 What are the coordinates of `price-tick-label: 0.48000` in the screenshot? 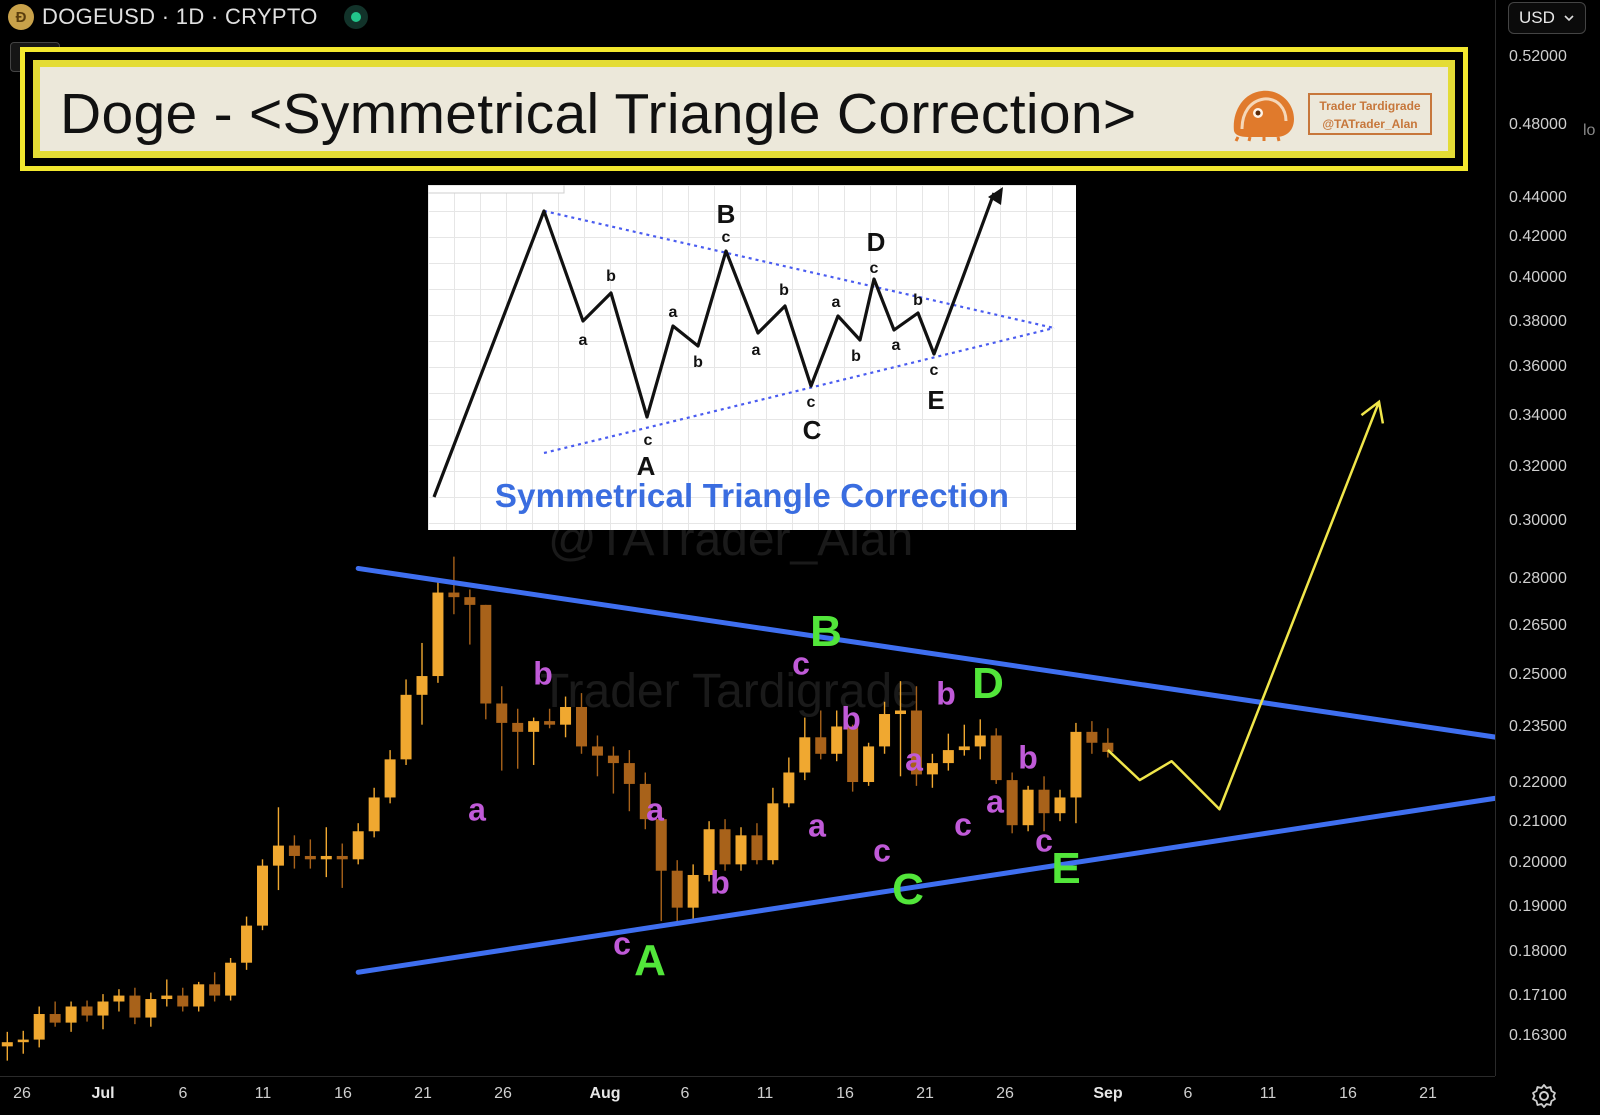 It's located at (1538, 124).